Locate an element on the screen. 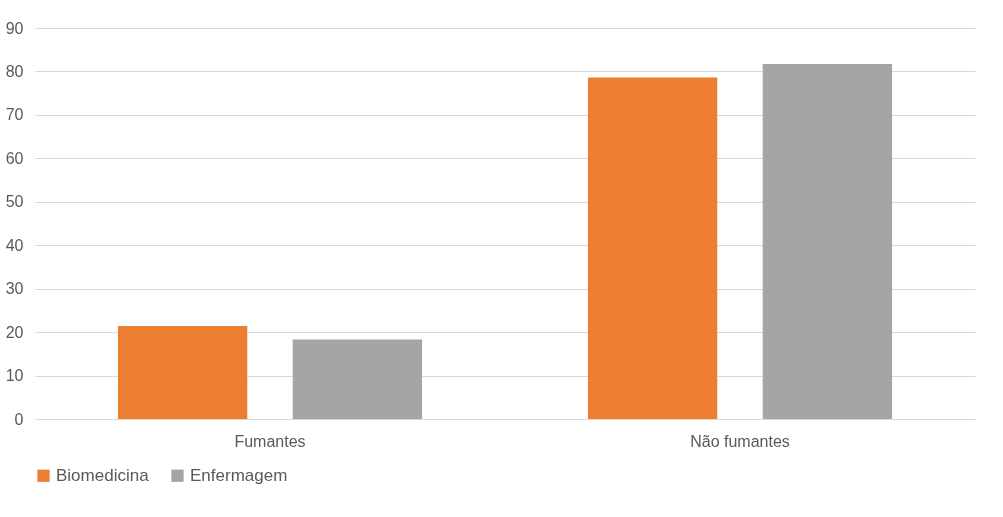 This screenshot has height=517, width=1003. y-tick-label: 50 is located at coordinates (14, 202).